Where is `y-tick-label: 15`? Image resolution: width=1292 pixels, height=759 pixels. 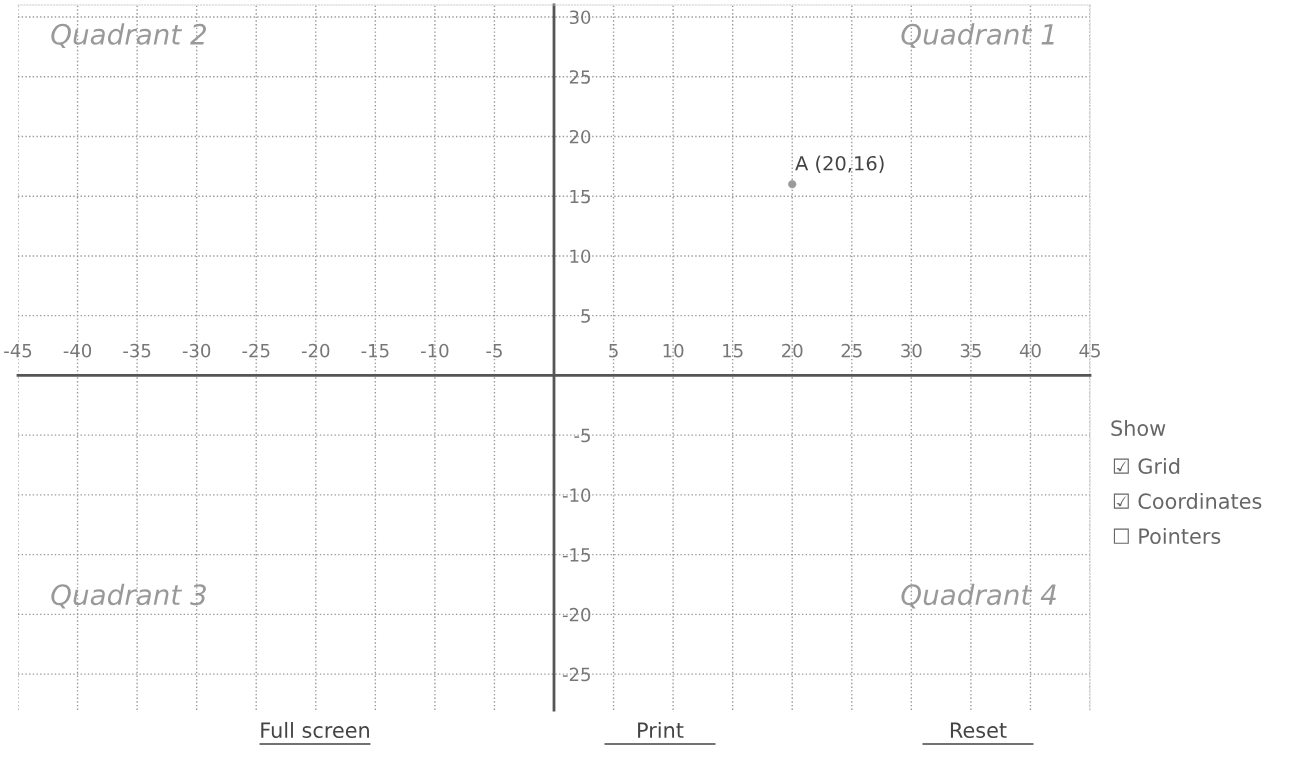 y-tick-label: 15 is located at coordinates (580, 196).